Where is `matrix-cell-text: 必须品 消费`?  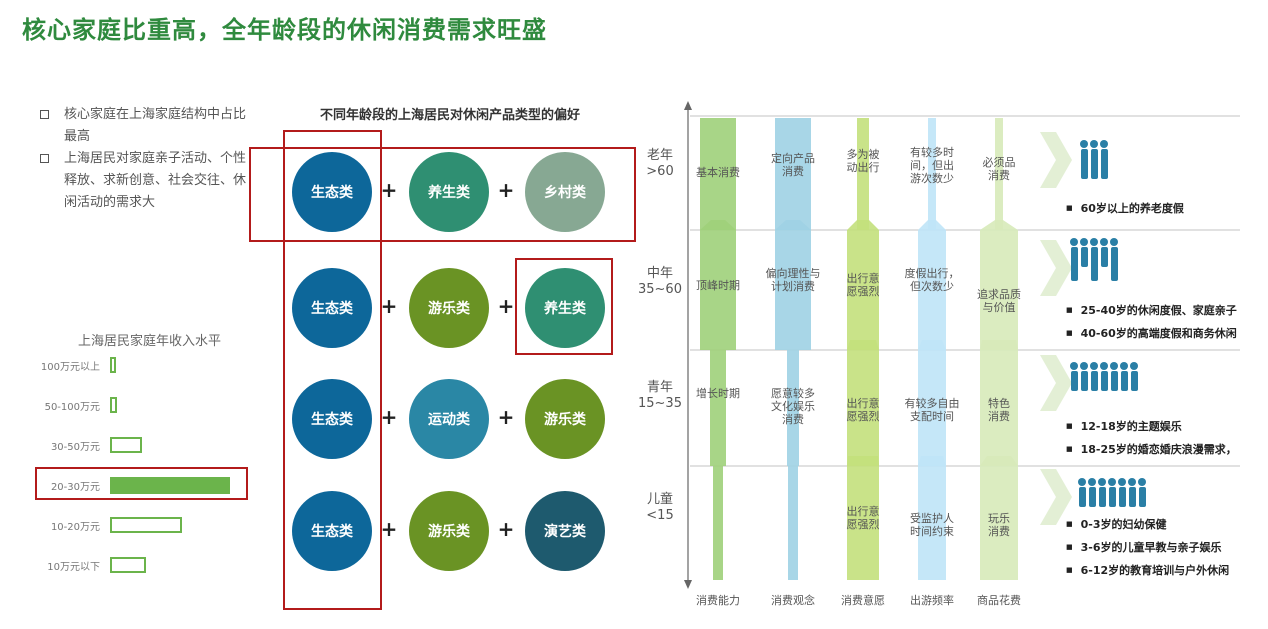 matrix-cell-text: 必须品 消费 is located at coordinates (999, 169).